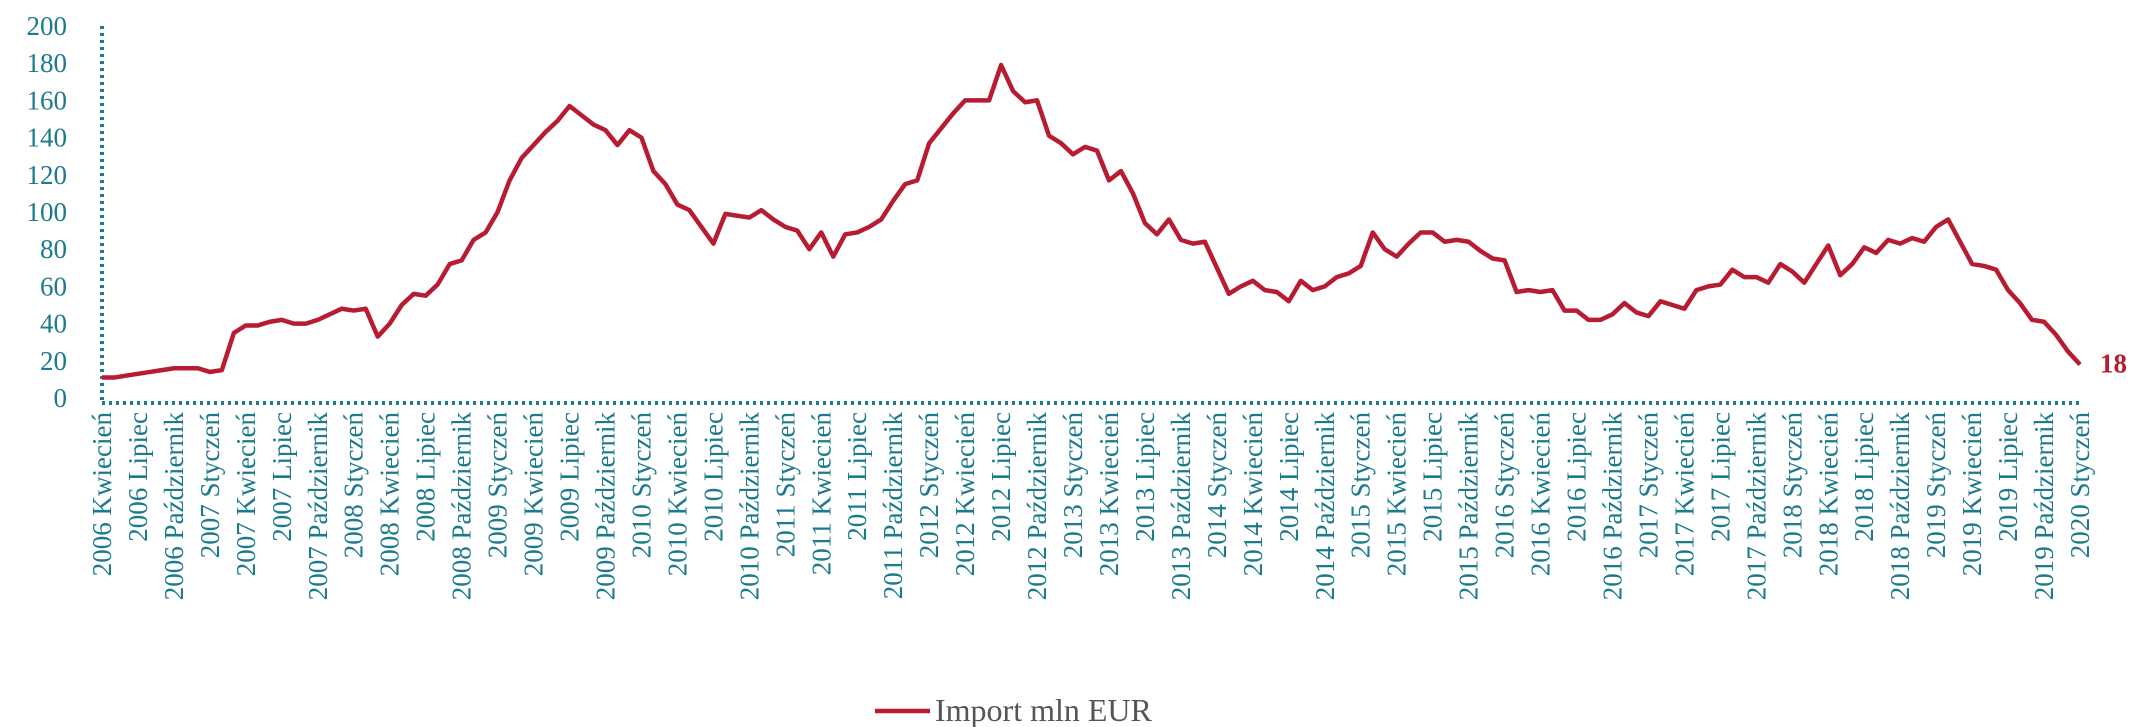 Image resolution: width=2136 pixels, height=727 pixels. I want to click on x-tick-label: 2014 Lipiec, so click(1289, 477).